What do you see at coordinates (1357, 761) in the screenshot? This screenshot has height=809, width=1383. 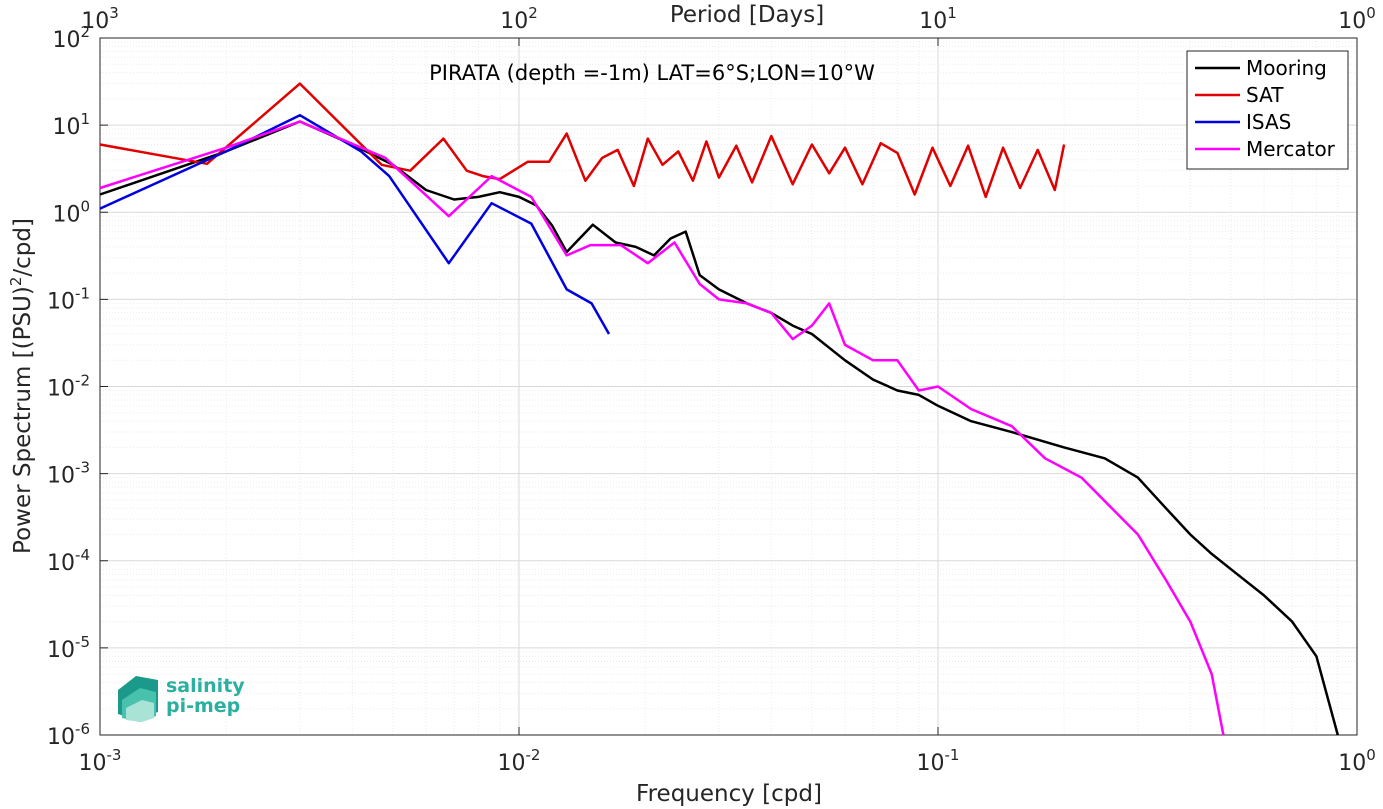 I see `x-tick-label: 10⁰` at bounding box center [1357, 761].